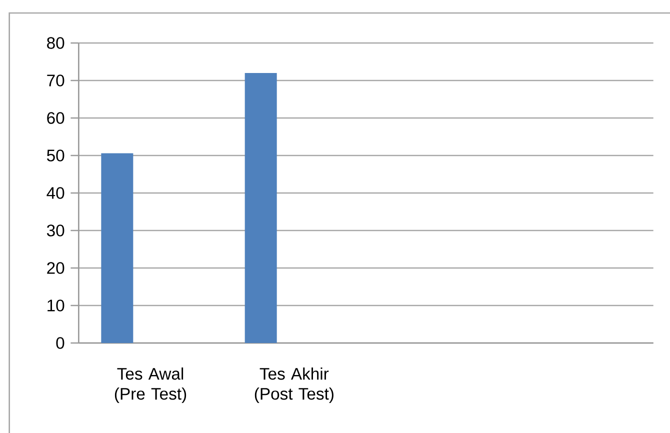  Describe the element at coordinates (150, 385) in the screenshot. I see `x-tick-label: Tes Awal (Pre Test)` at that location.